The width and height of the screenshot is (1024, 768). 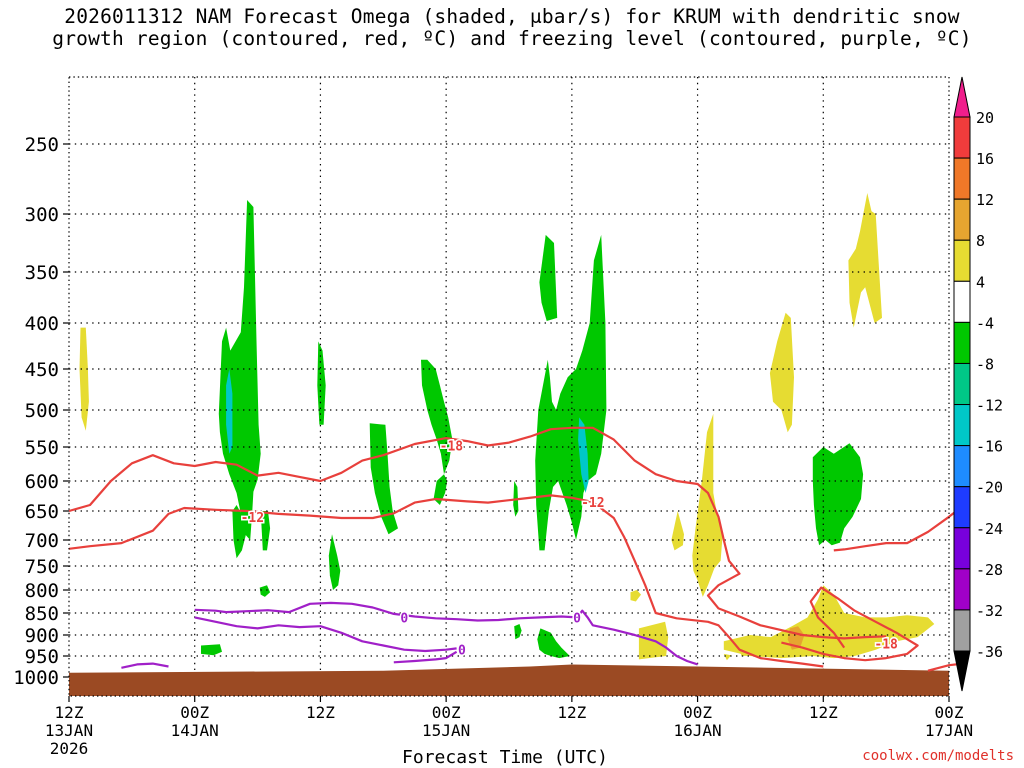 I want to click on contour-label-6: 0, so click(x=577, y=618).